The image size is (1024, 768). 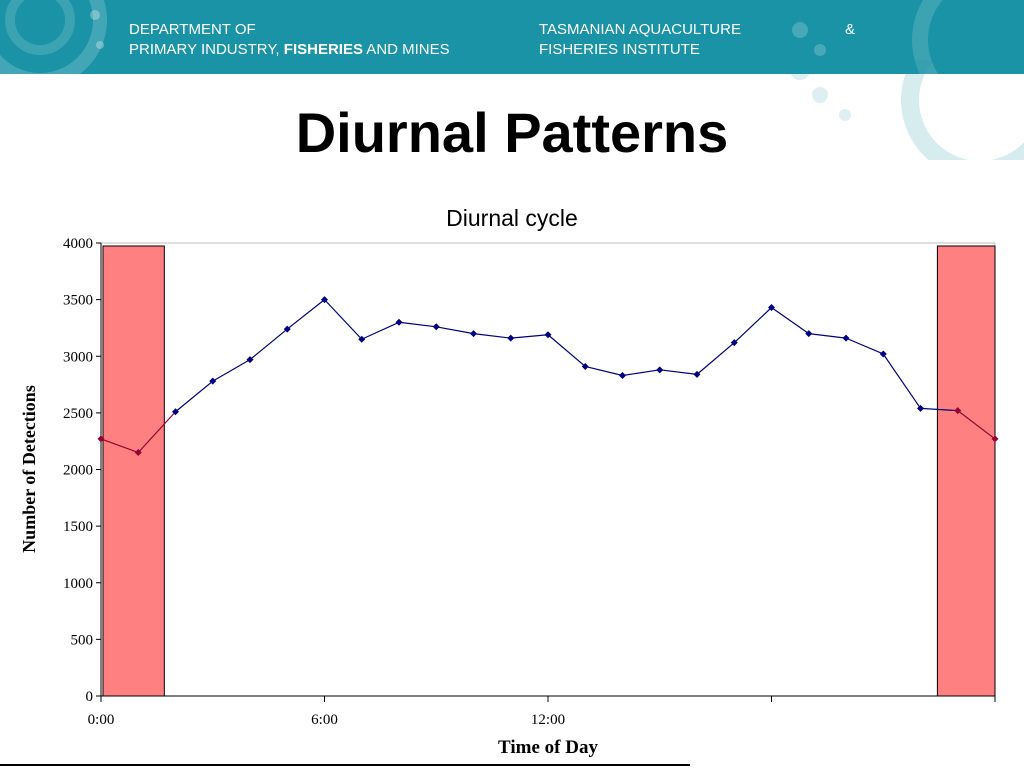 What do you see at coordinates (548, 720) in the screenshot?
I see `x-tick-label: 12:00` at bounding box center [548, 720].